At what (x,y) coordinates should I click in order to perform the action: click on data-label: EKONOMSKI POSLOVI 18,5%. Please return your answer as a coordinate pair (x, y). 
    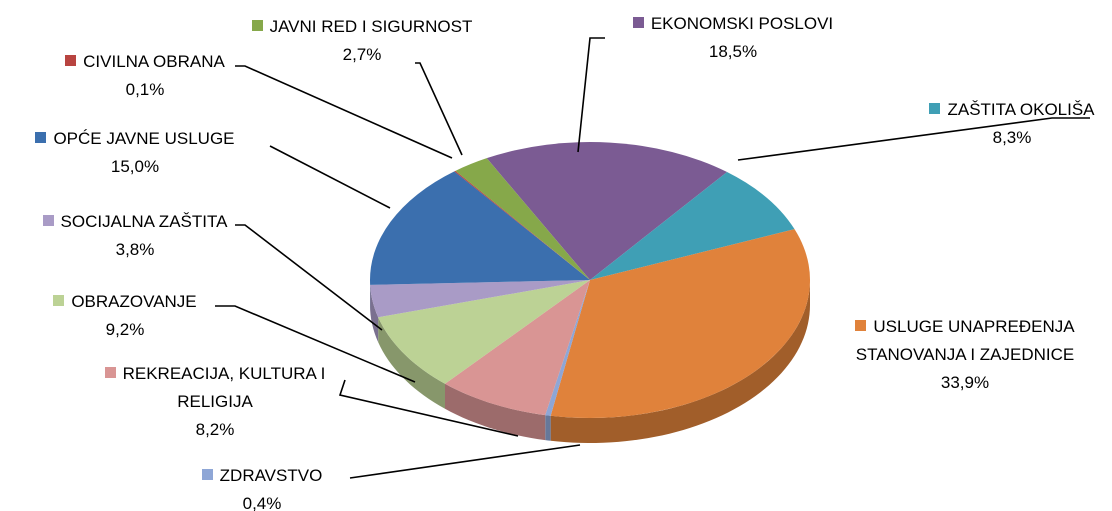
    Looking at the image, I should click on (733, 38).